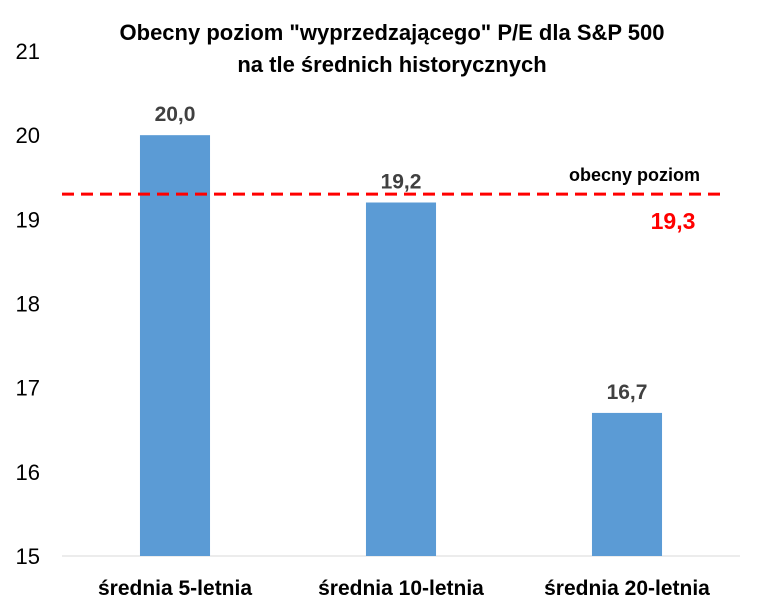  Describe the element at coordinates (634, 175) in the screenshot. I see `reference-line-label: obecny poziom` at that location.